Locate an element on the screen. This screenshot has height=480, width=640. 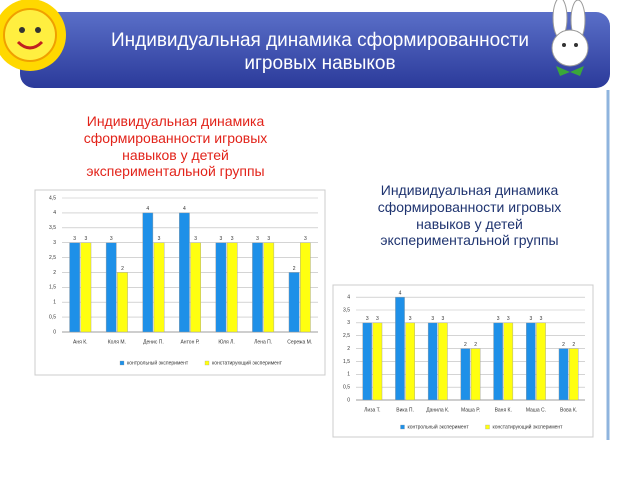
bunny is located at coordinates (570, 38).